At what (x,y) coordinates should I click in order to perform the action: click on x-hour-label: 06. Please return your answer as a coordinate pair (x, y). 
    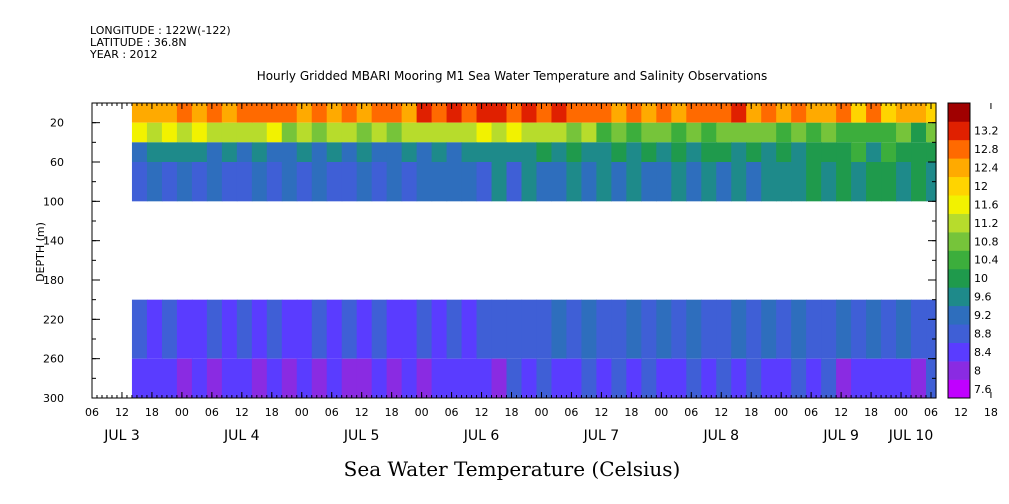
    Looking at the image, I should click on (92, 412).